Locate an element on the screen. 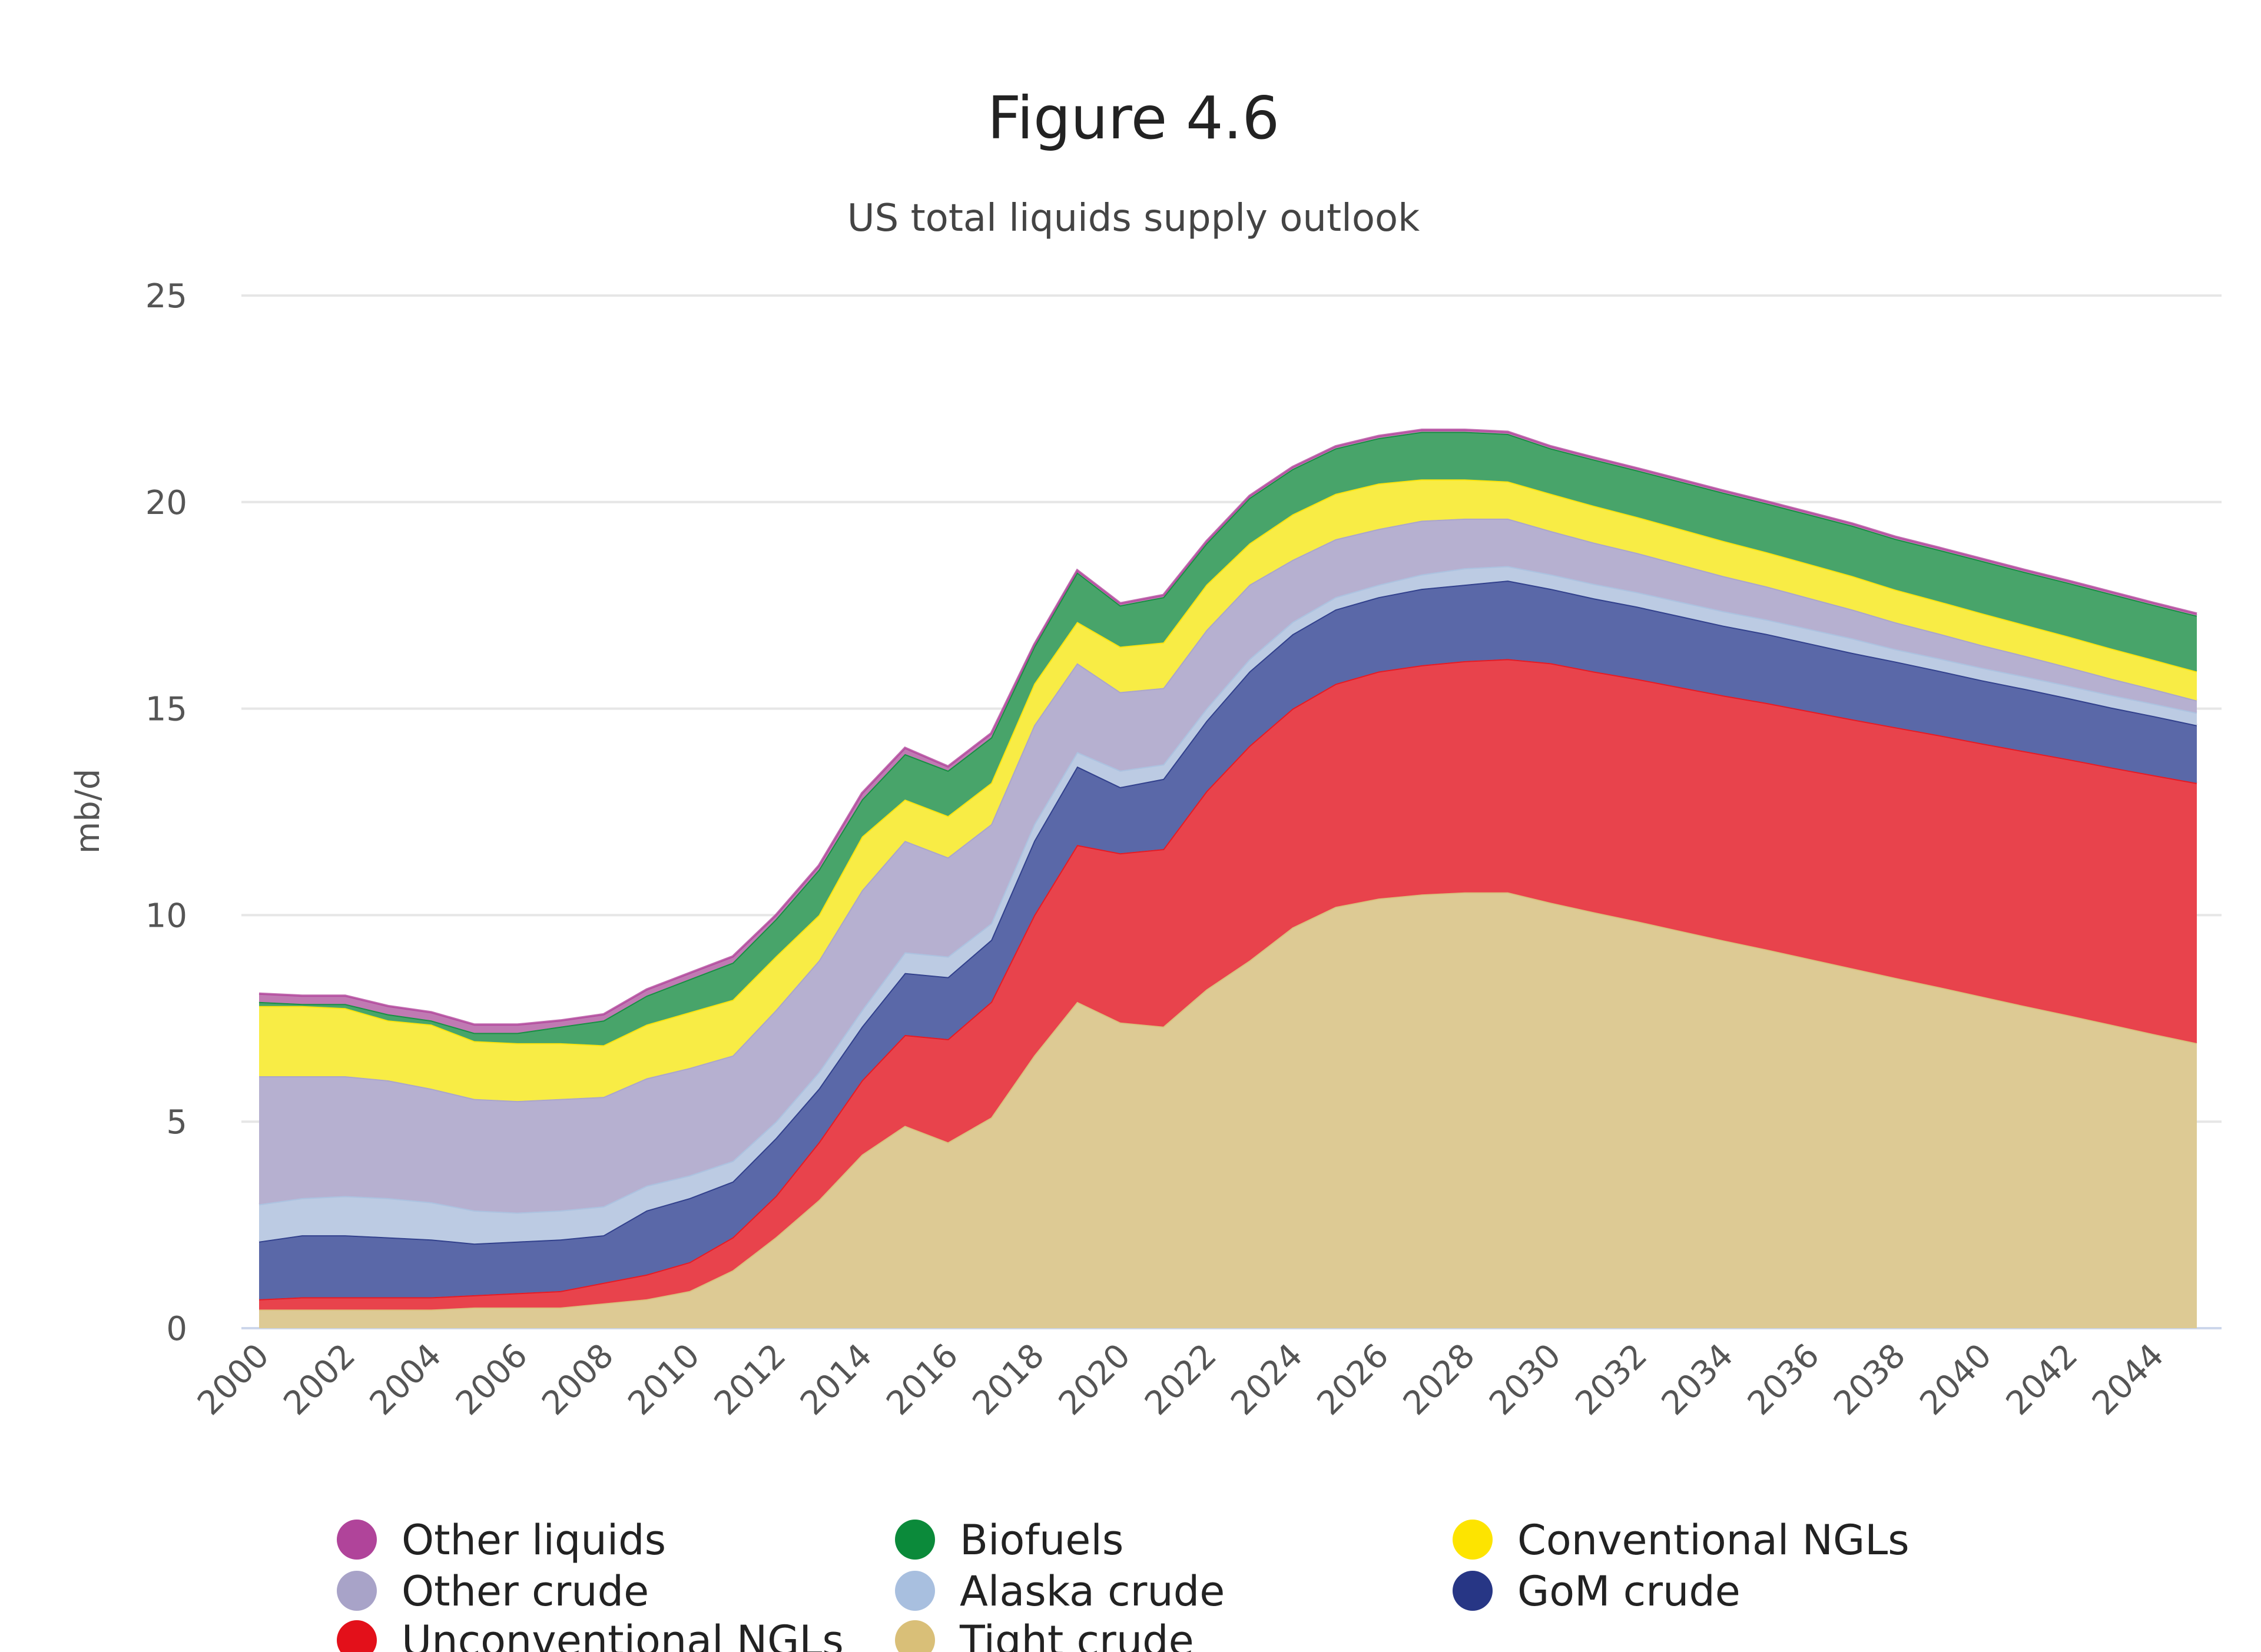  chart-subtitle: US total liquids supply outlook is located at coordinates (1133, 218).